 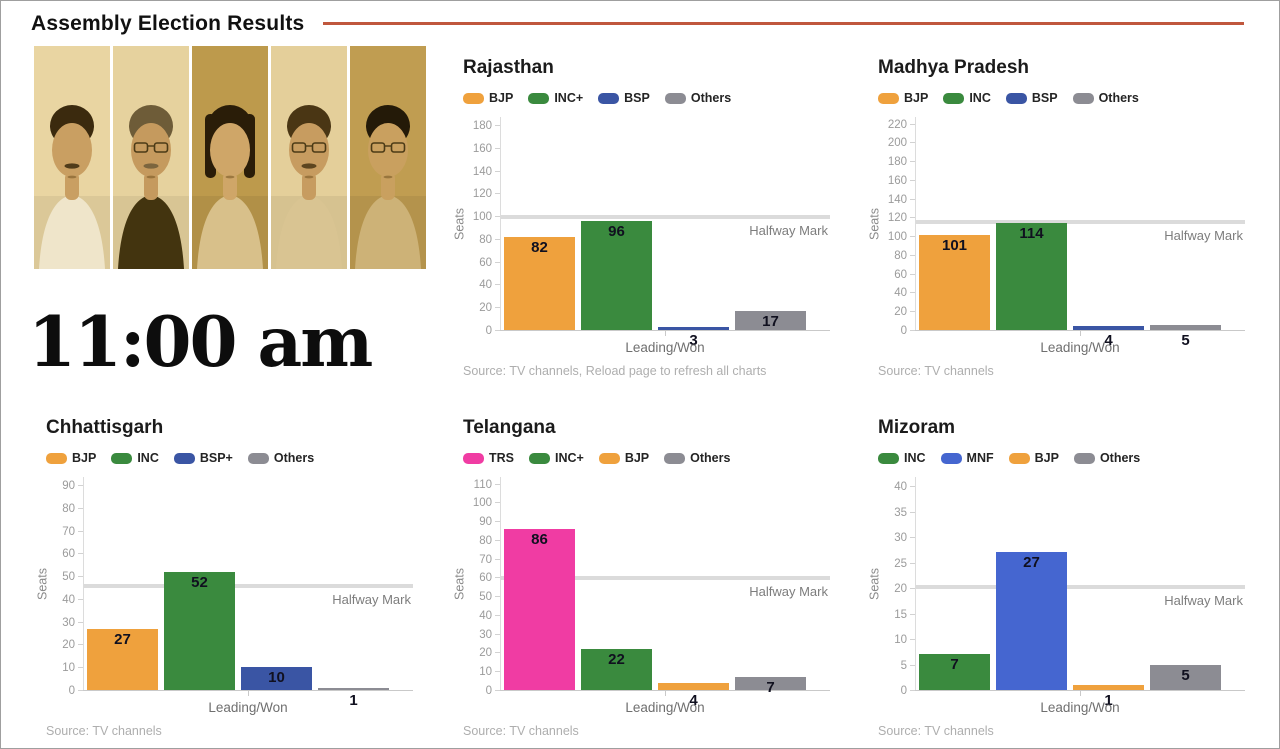 I want to click on legend-label: BSP, so click(x=1044, y=98).